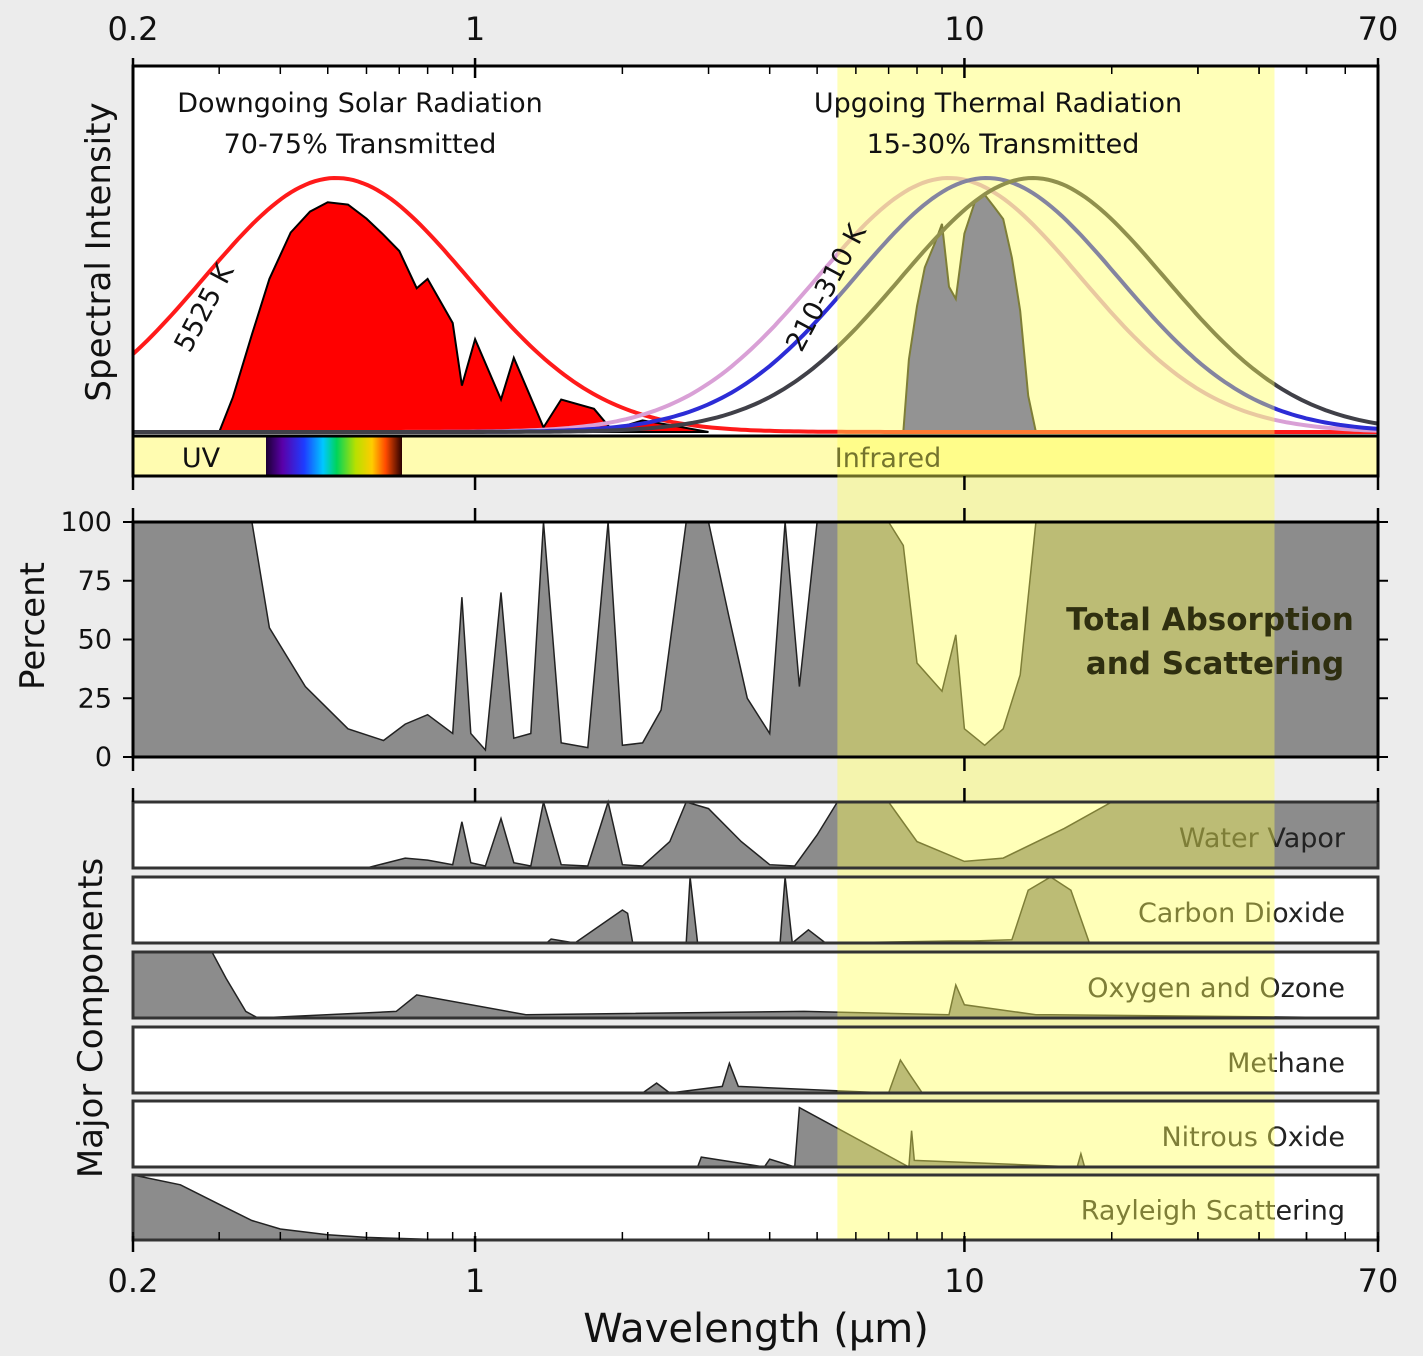  What do you see at coordinates (334, 456) in the screenshot?
I see `visible-band` at bounding box center [334, 456].